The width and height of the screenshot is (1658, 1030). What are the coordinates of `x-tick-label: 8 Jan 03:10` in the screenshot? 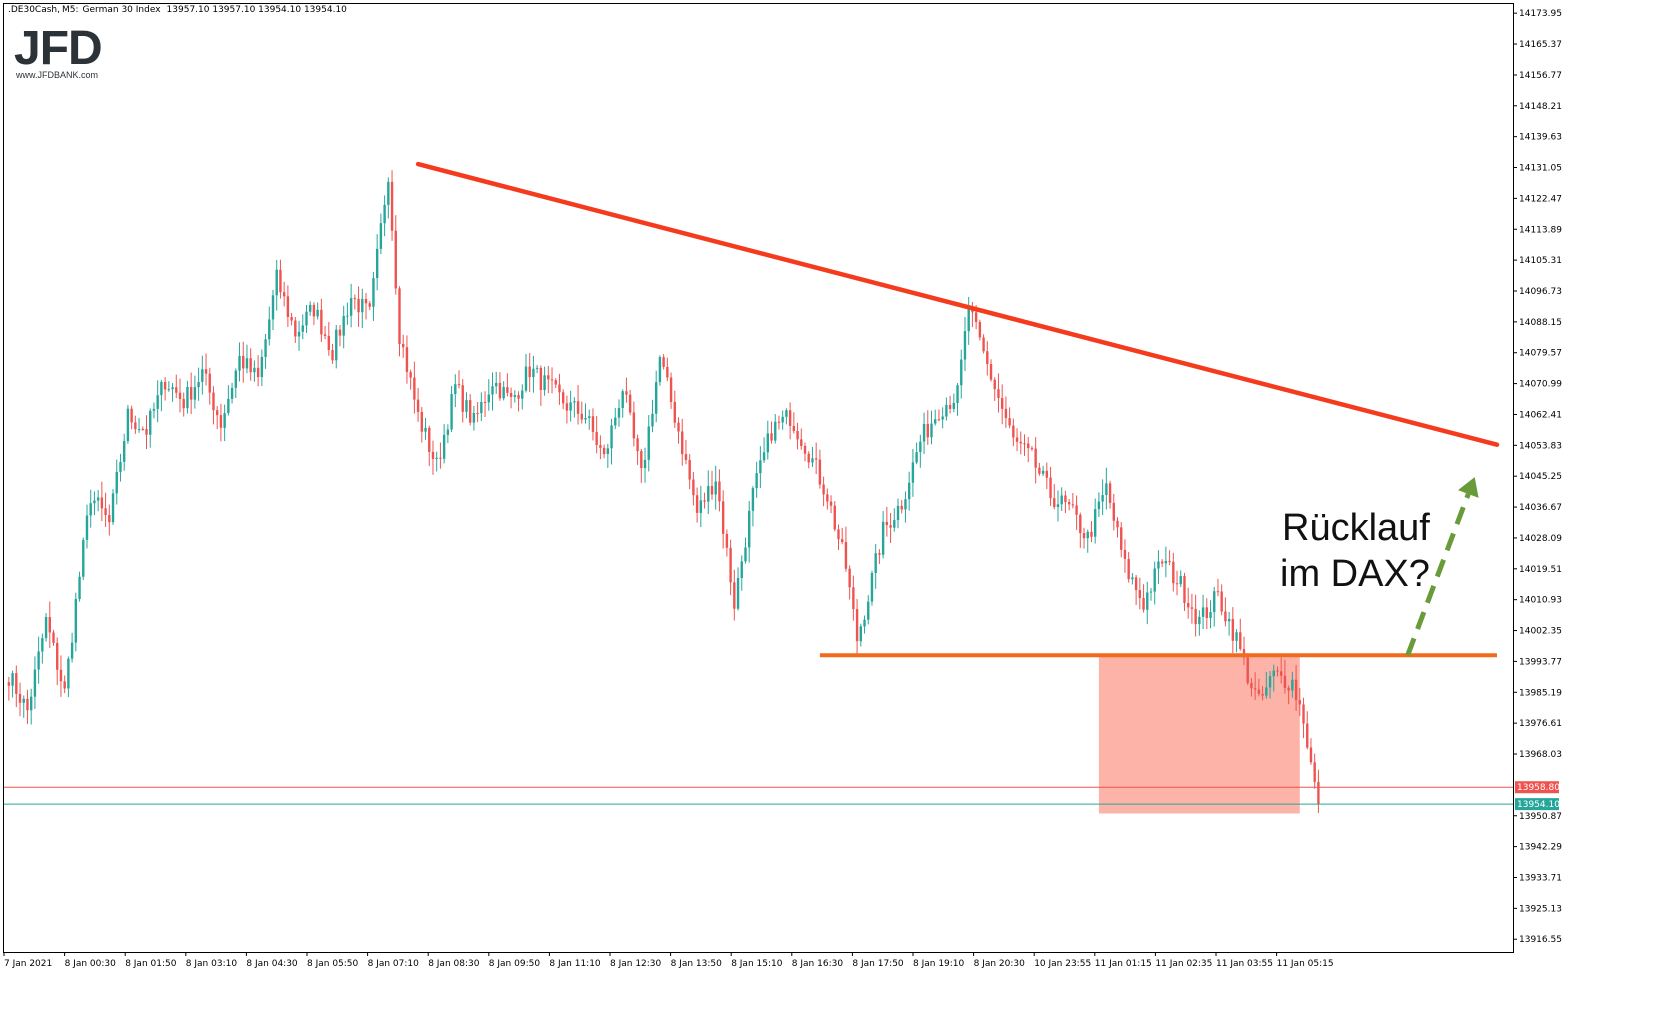 It's located at (212, 964).